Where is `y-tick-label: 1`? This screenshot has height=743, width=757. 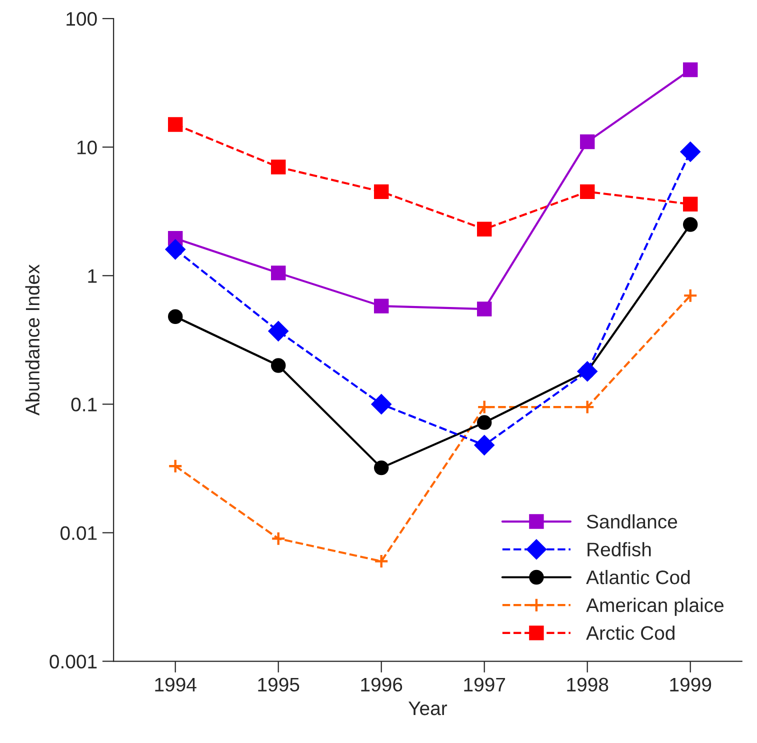
y-tick-label: 1 is located at coordinates (92, 276).